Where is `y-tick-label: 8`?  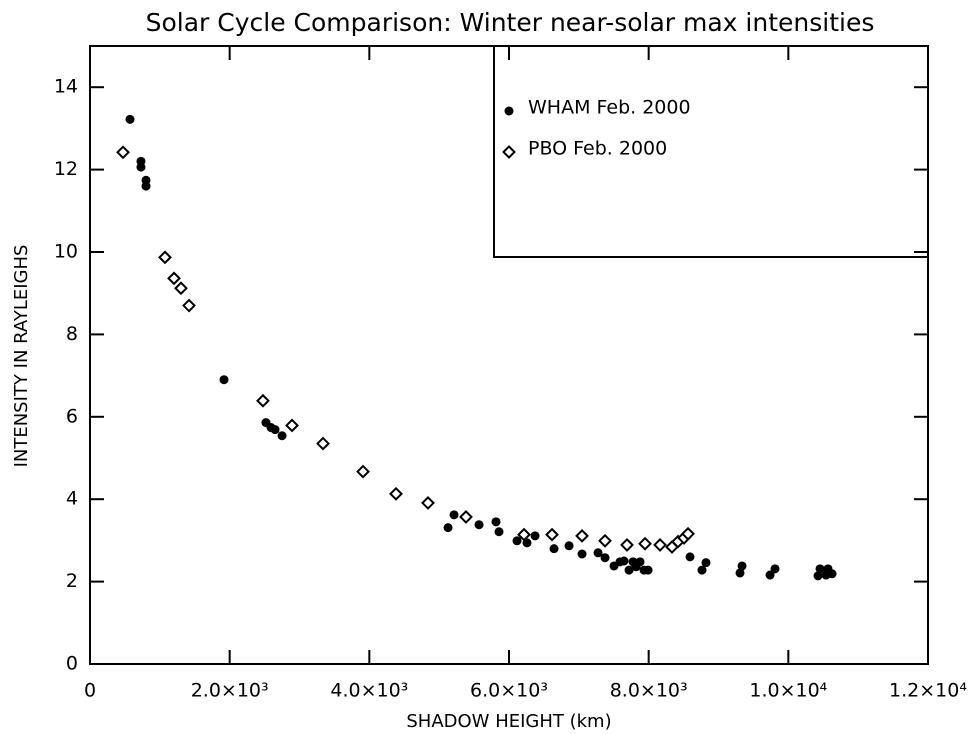
y-tick-label: 8 is located at coordinates (72, 334).